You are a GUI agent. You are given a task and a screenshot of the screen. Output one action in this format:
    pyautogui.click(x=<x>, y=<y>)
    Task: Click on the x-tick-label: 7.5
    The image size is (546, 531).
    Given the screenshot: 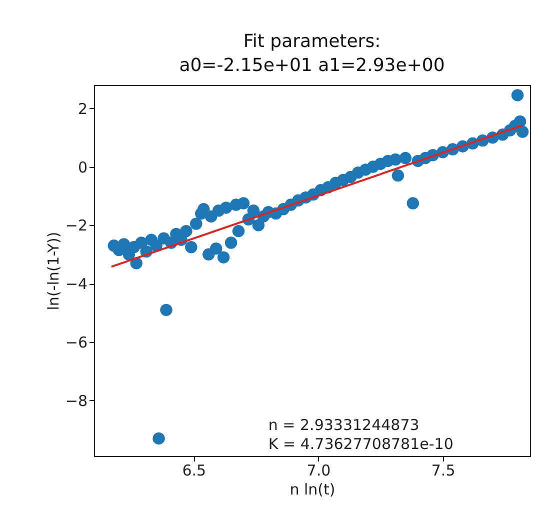 What is the action you would take?
    pyautogui.click(x=443, y=471)
    